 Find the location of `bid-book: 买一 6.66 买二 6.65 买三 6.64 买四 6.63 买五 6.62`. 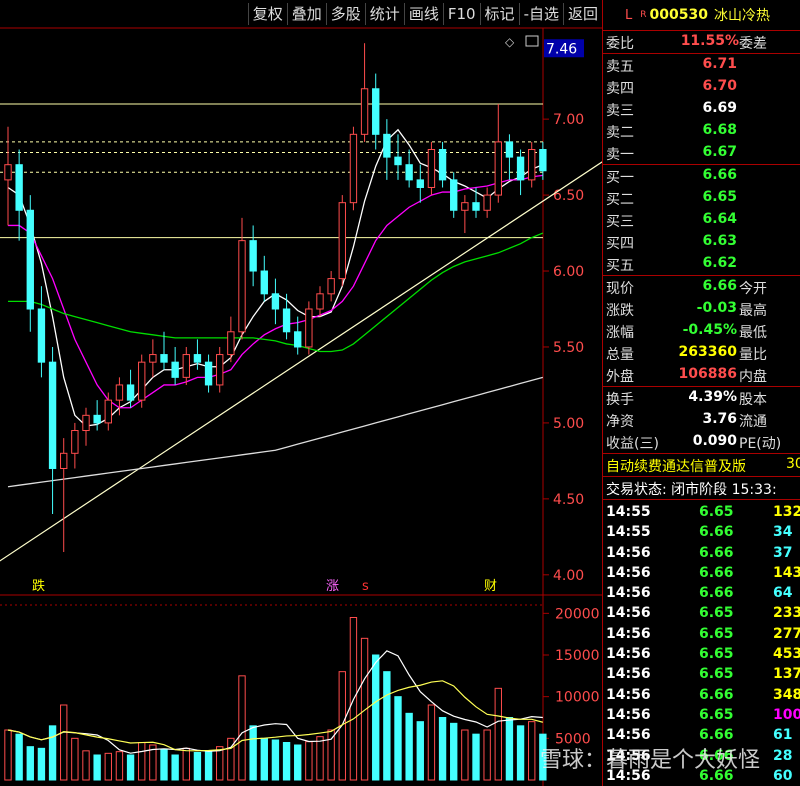

bid-book: 买一 6.66 买二 6.65 买三 6.64 买四 6.63 买五 6.62 is located at coordinates (701, 219).